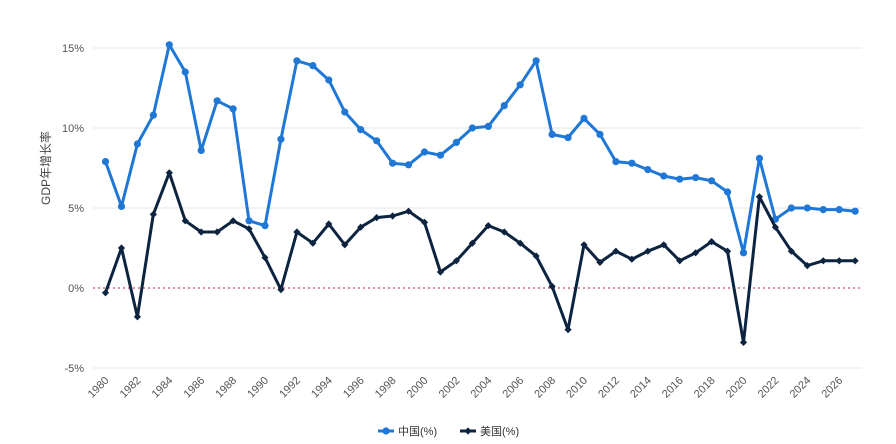 Image resolution: width=896 pixels, height=444 pixels. I want to click on legend-marker, so click(386, 431).